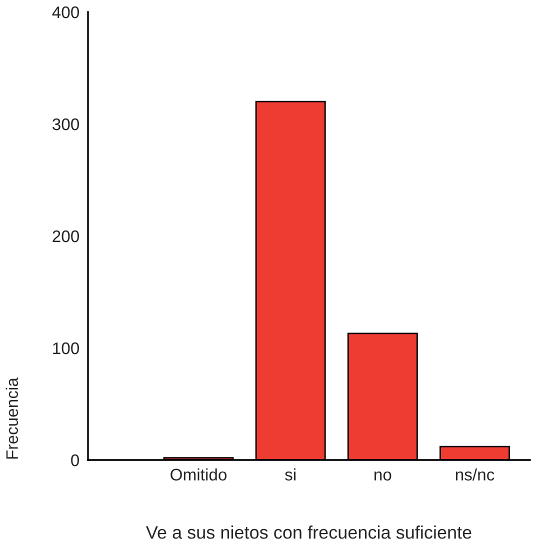  Describe the element at coordinates (66, 124) in the screenshot. I see `y-tick-label: 300` at that location.